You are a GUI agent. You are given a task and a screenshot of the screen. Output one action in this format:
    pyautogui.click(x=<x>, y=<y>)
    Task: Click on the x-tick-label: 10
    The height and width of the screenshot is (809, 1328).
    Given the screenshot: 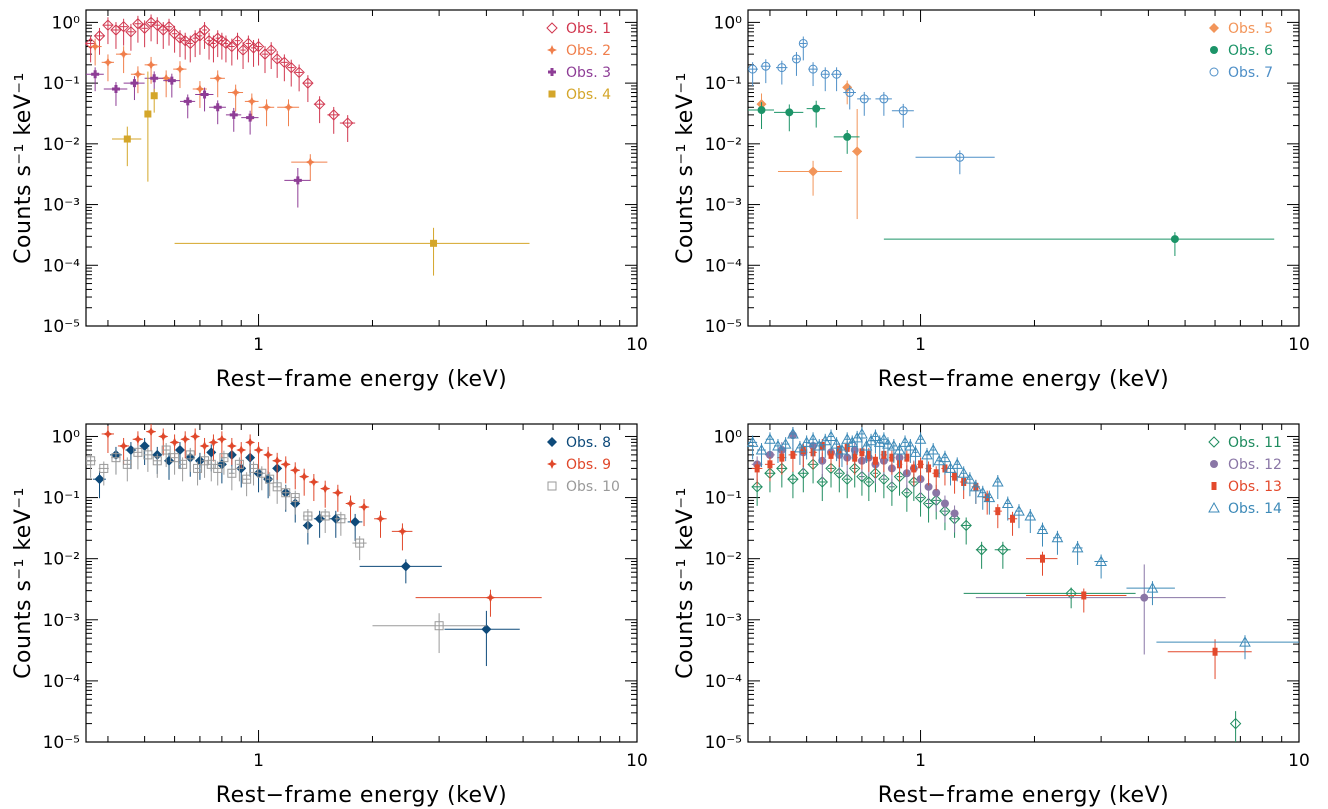 What is the action you would take?
    pyautogui.click(x=637, y=761)
    